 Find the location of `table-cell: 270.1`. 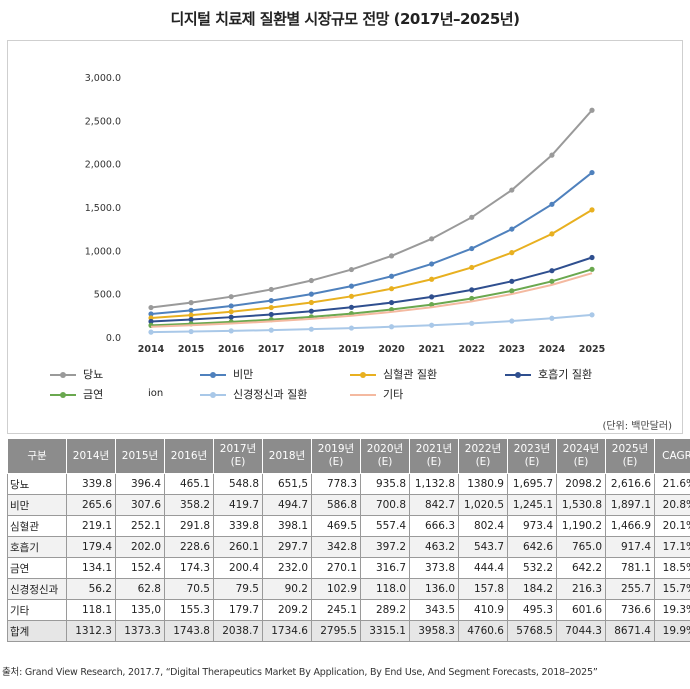

table-cell: 270.1 is located at coordinates (336, 568).